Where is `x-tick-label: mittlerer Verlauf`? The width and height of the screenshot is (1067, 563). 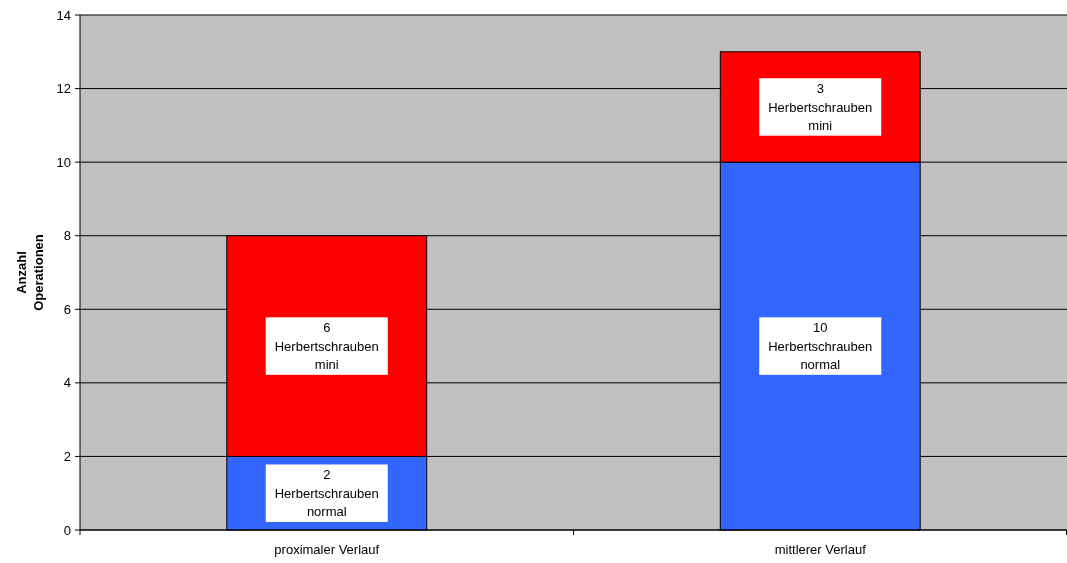 x-tick-label: mittlerer Verlauf is located at coordinates (820, 549).